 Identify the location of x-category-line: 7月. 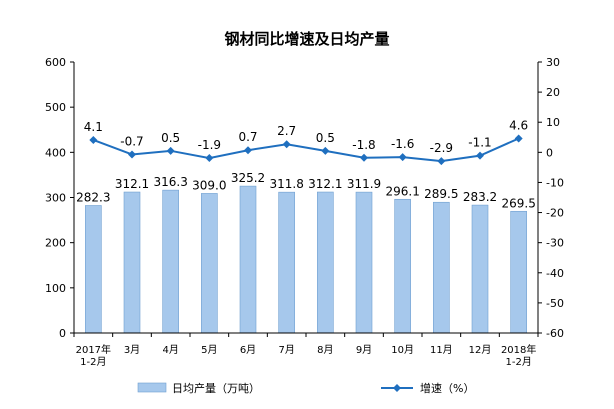
(286, 350).